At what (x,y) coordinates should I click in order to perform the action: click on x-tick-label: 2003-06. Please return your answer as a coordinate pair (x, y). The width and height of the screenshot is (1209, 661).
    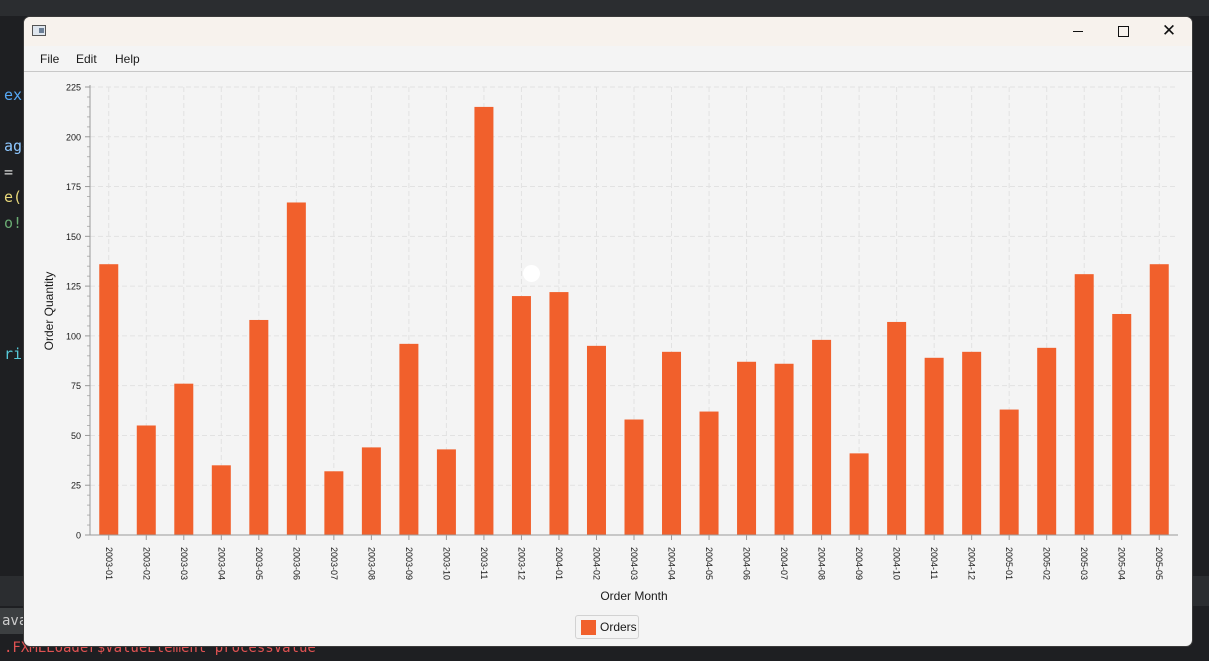
    Looking at the image, I should click on (296, 563).